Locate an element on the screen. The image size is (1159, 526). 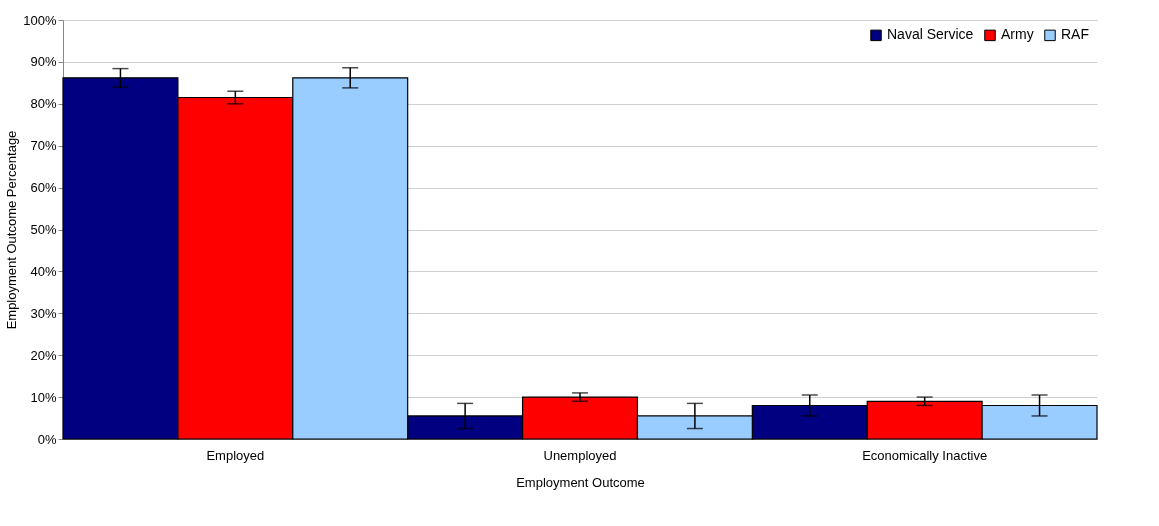
x-tick-label: Employed is located at coordinates (235, 455).